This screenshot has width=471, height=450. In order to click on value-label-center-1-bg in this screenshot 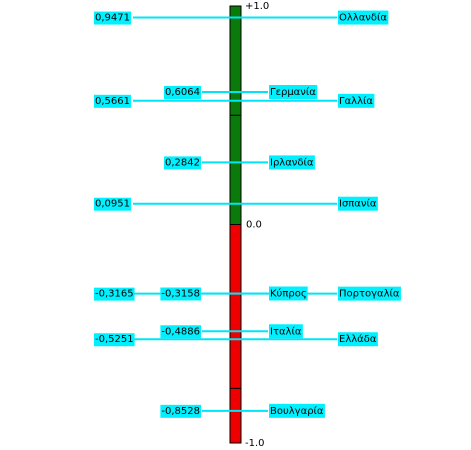, I will do `click(182, 163)`.